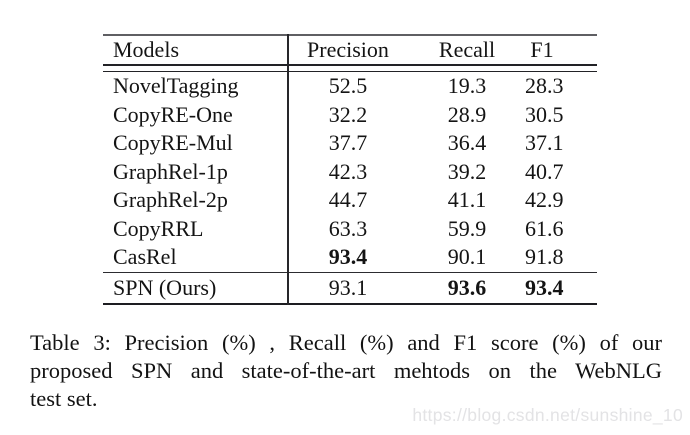  What do you see at coordinates (544, 287) in the screenshot?
I see `f1-value: 93.4` at bounding box center [544, 287].